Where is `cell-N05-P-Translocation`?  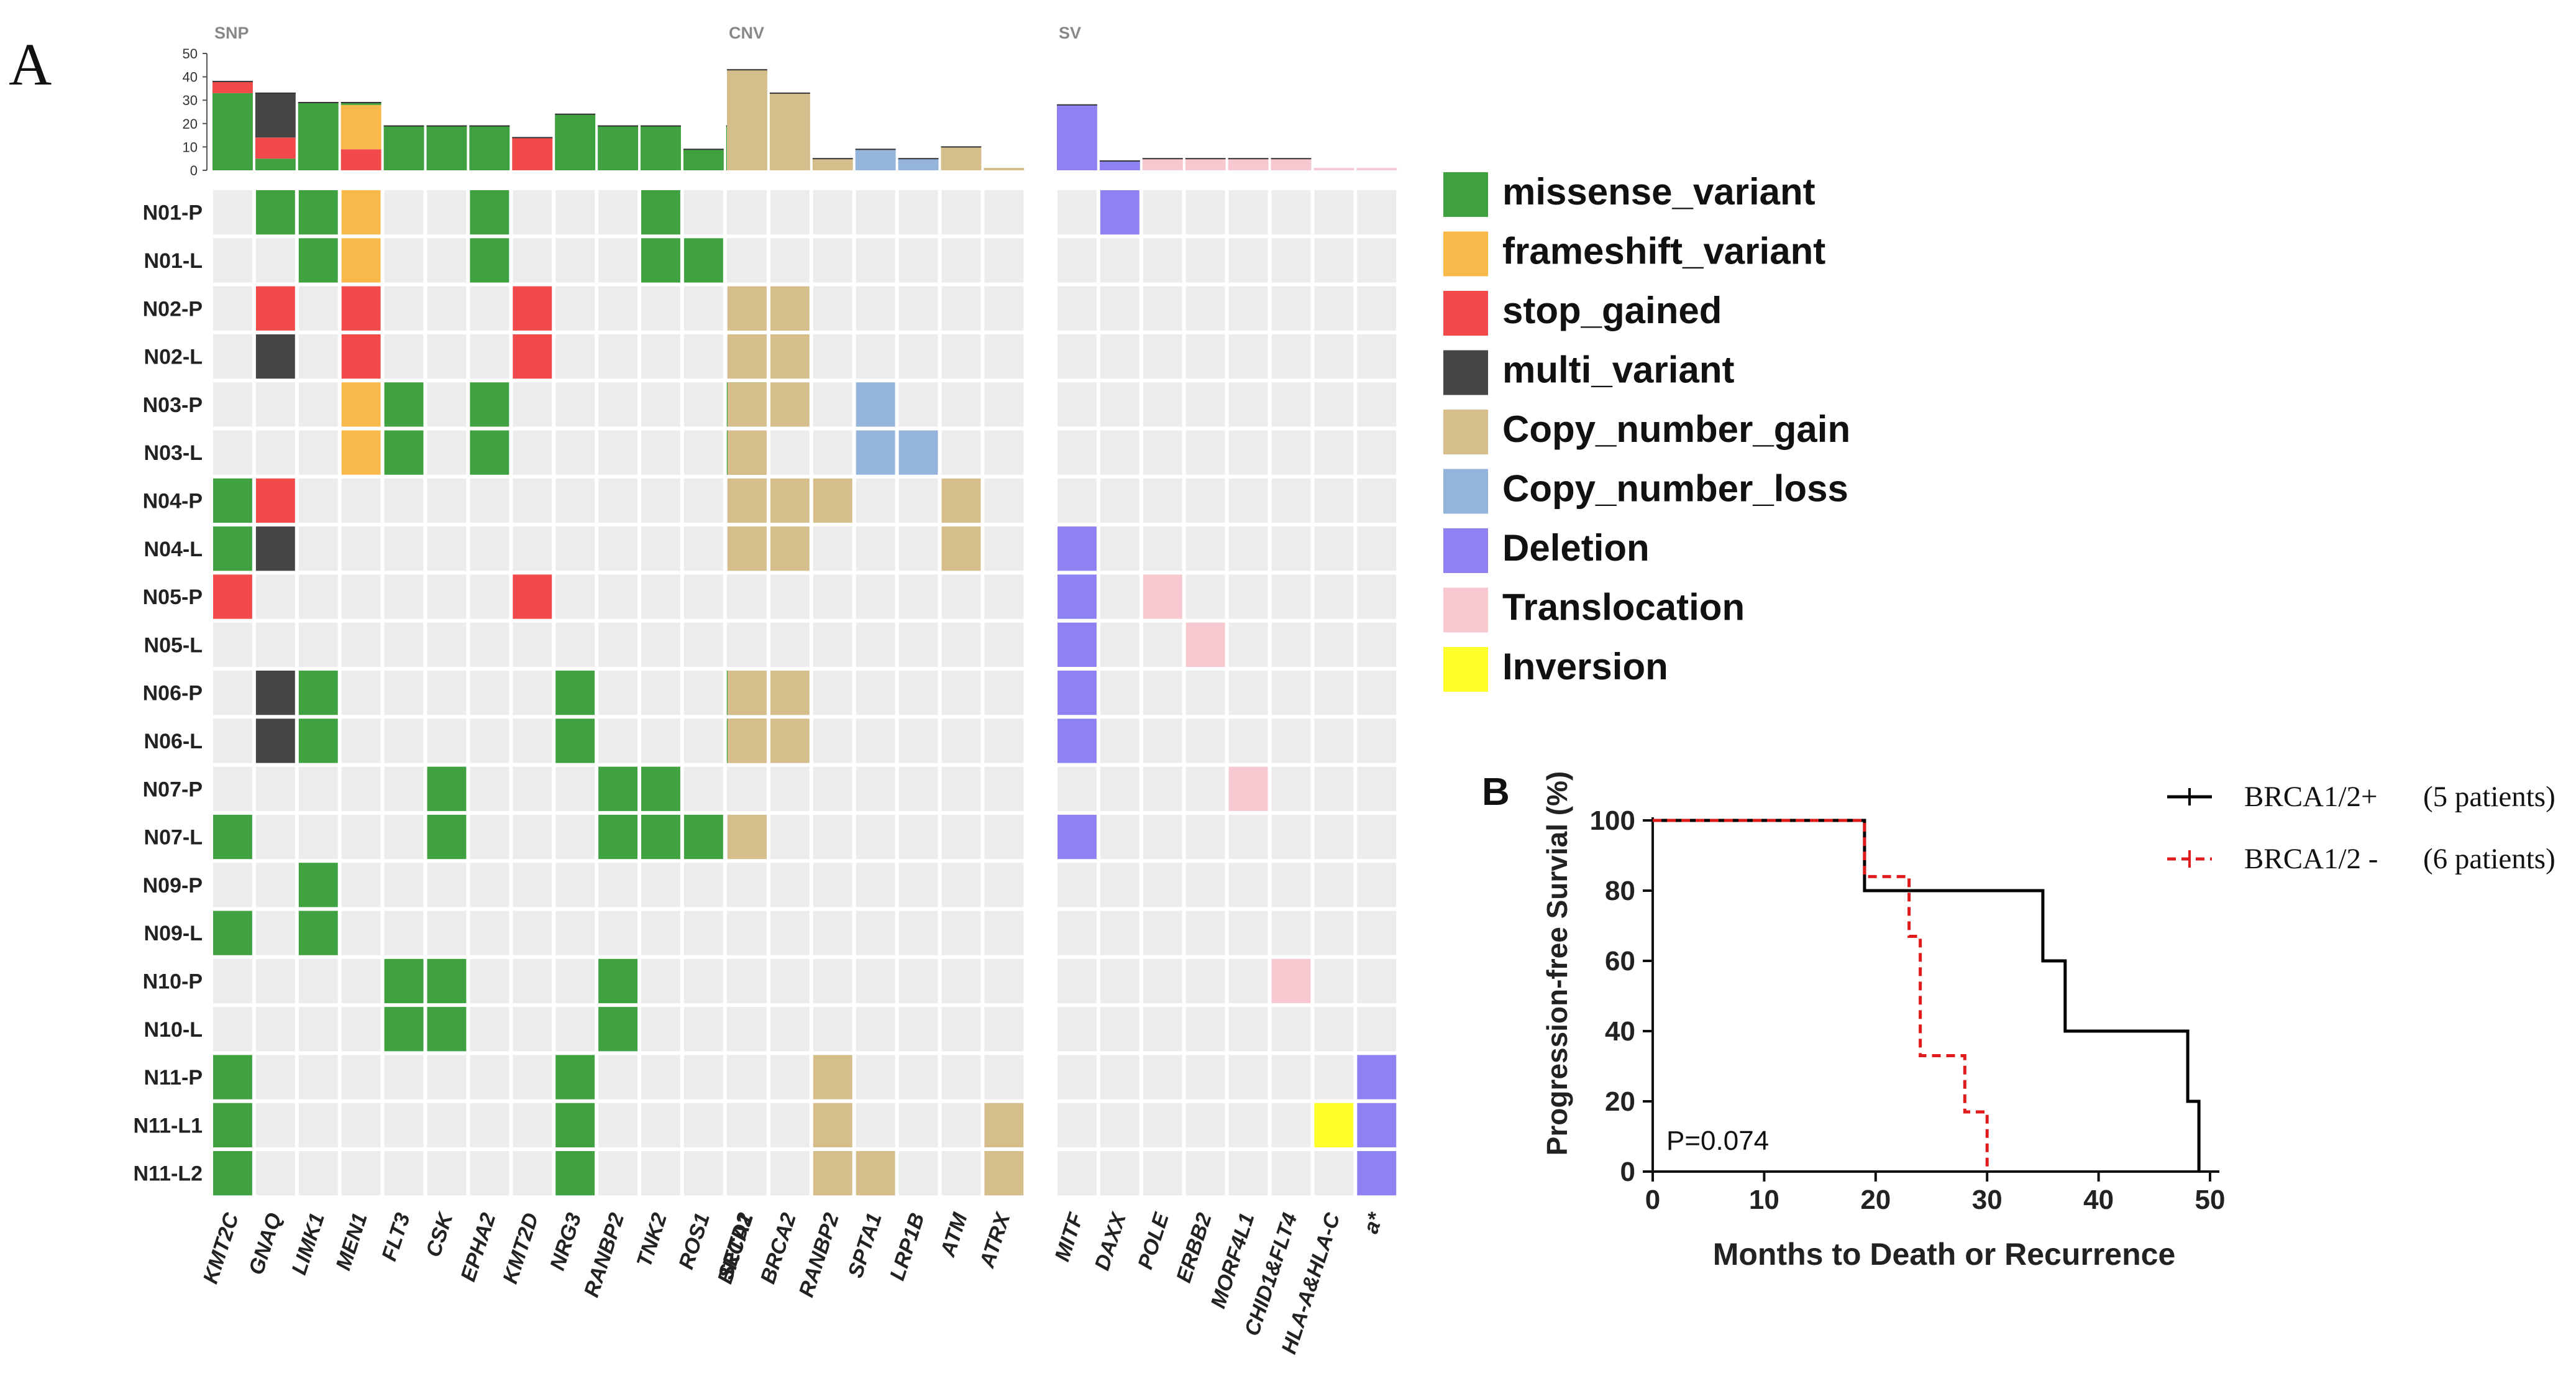
cell-N05-P-Translocation is located at coordinates (1162, 596).